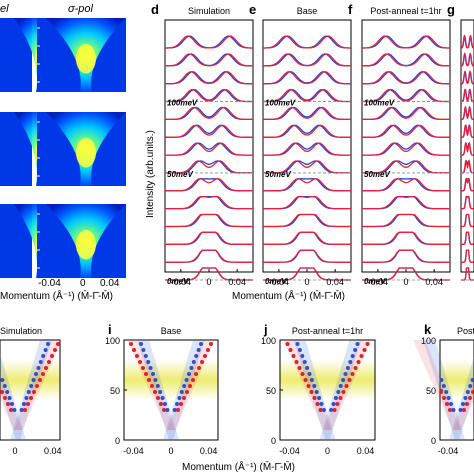 The image size is (474, 474). What do you see at coordinates (327, 331) in the screenshot?
I see `panel-title: Post-anneal t=1hr` at bounding box center [327, 331].